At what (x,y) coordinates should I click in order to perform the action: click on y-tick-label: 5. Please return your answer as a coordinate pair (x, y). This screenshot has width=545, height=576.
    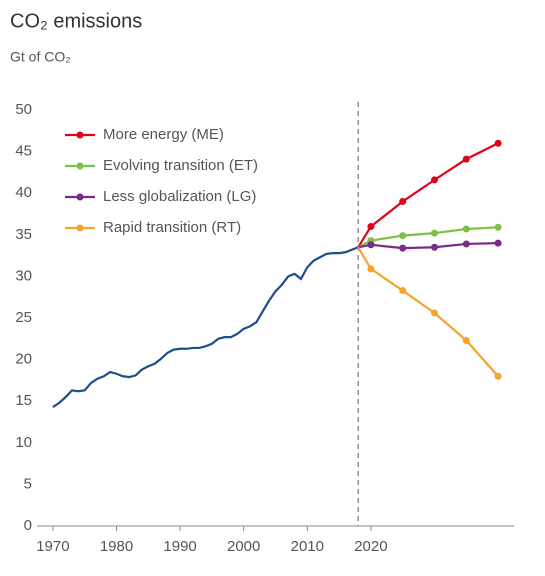
    Looking at the image, I should click on (28, 483).